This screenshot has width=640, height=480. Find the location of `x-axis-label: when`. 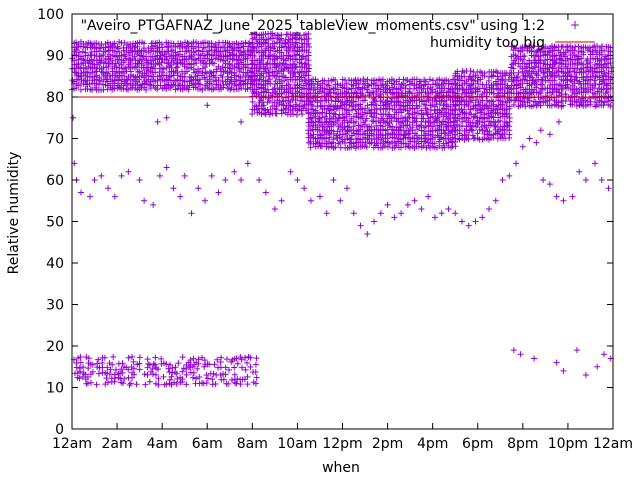

x-axis-label: when is located at coordinates (341, 468).